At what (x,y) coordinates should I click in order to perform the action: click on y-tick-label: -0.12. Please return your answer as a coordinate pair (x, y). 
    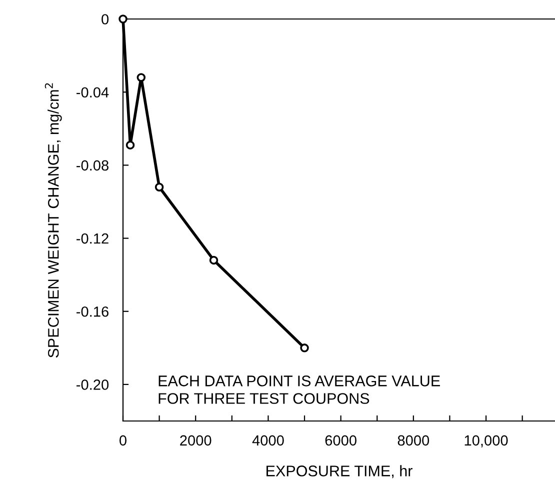
    Looking at the image, I should click on (92, 238).